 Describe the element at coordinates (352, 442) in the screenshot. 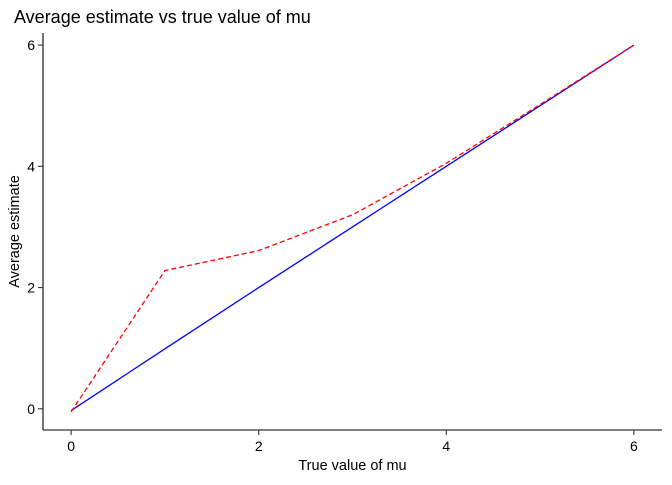

I see `x-axis-ticks: 0 2 4 6` at that location.